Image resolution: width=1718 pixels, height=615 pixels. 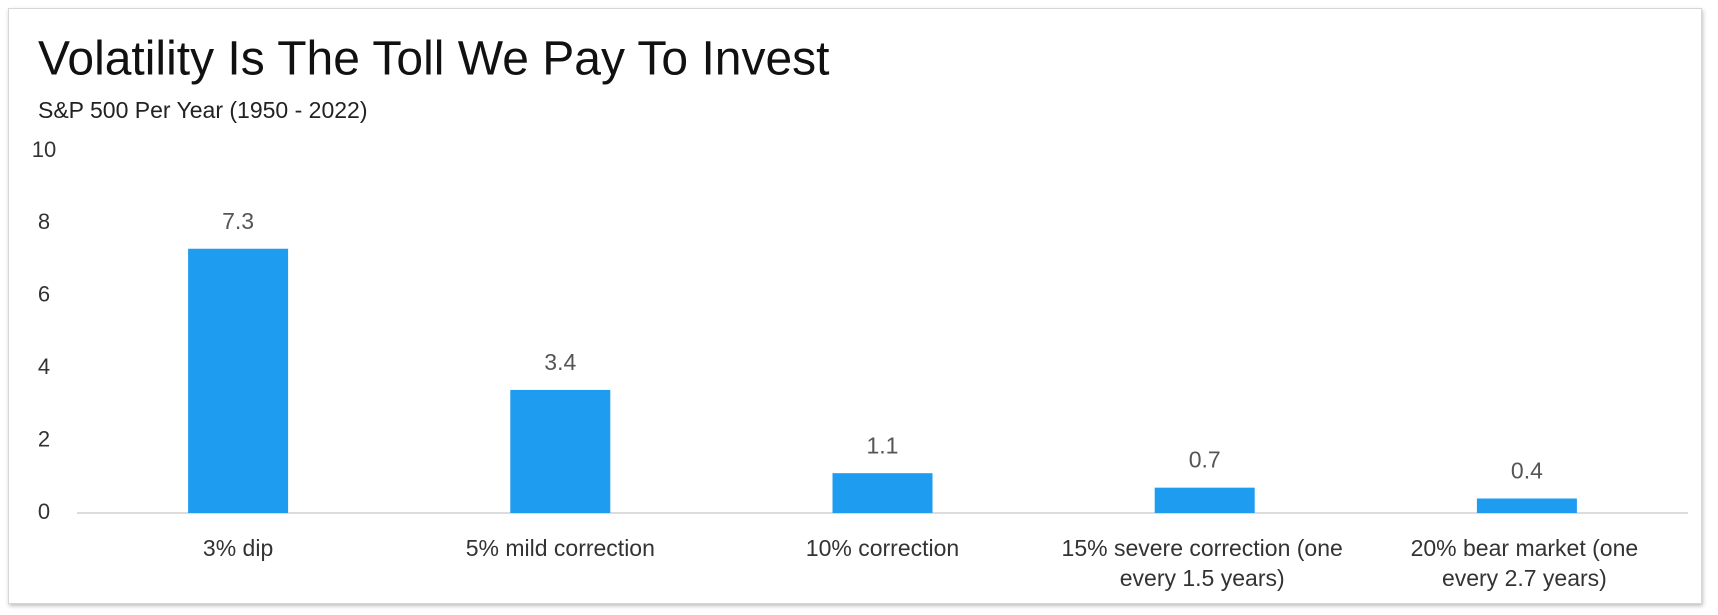 I want to click on y-tick-label: 2, so click(x=44, y=438).